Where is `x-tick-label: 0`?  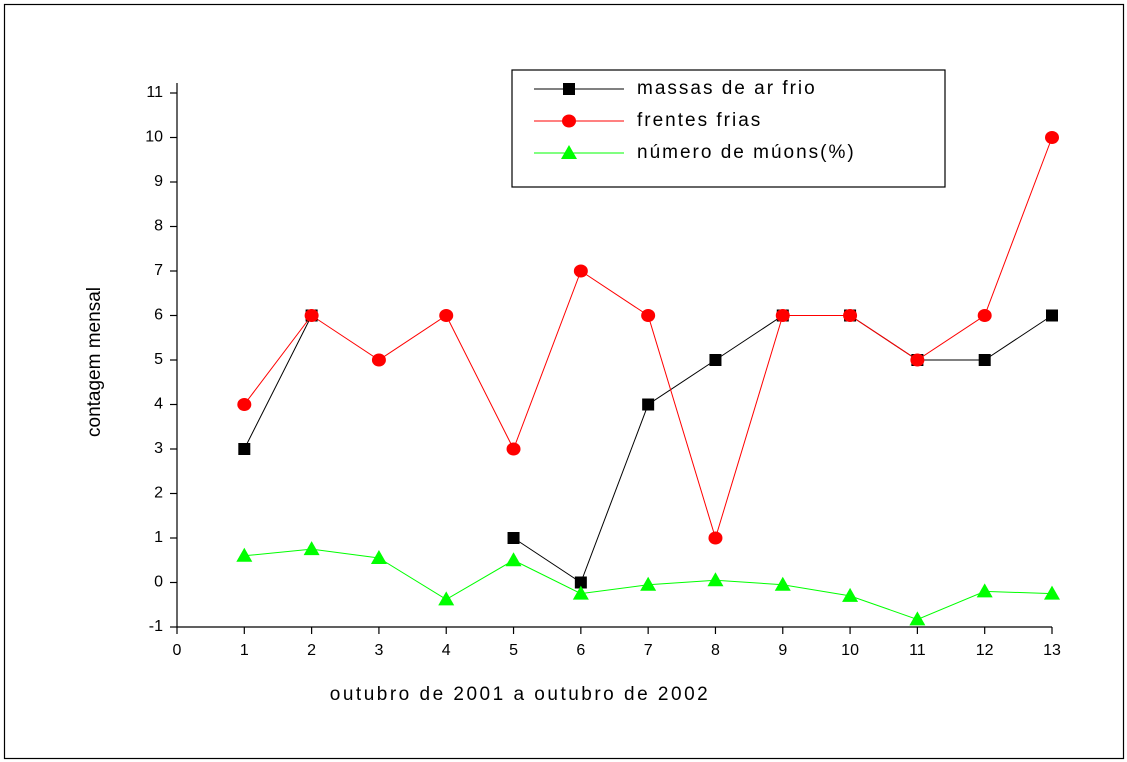
x-tick-label: 0 is located at coordinates (177, 650).